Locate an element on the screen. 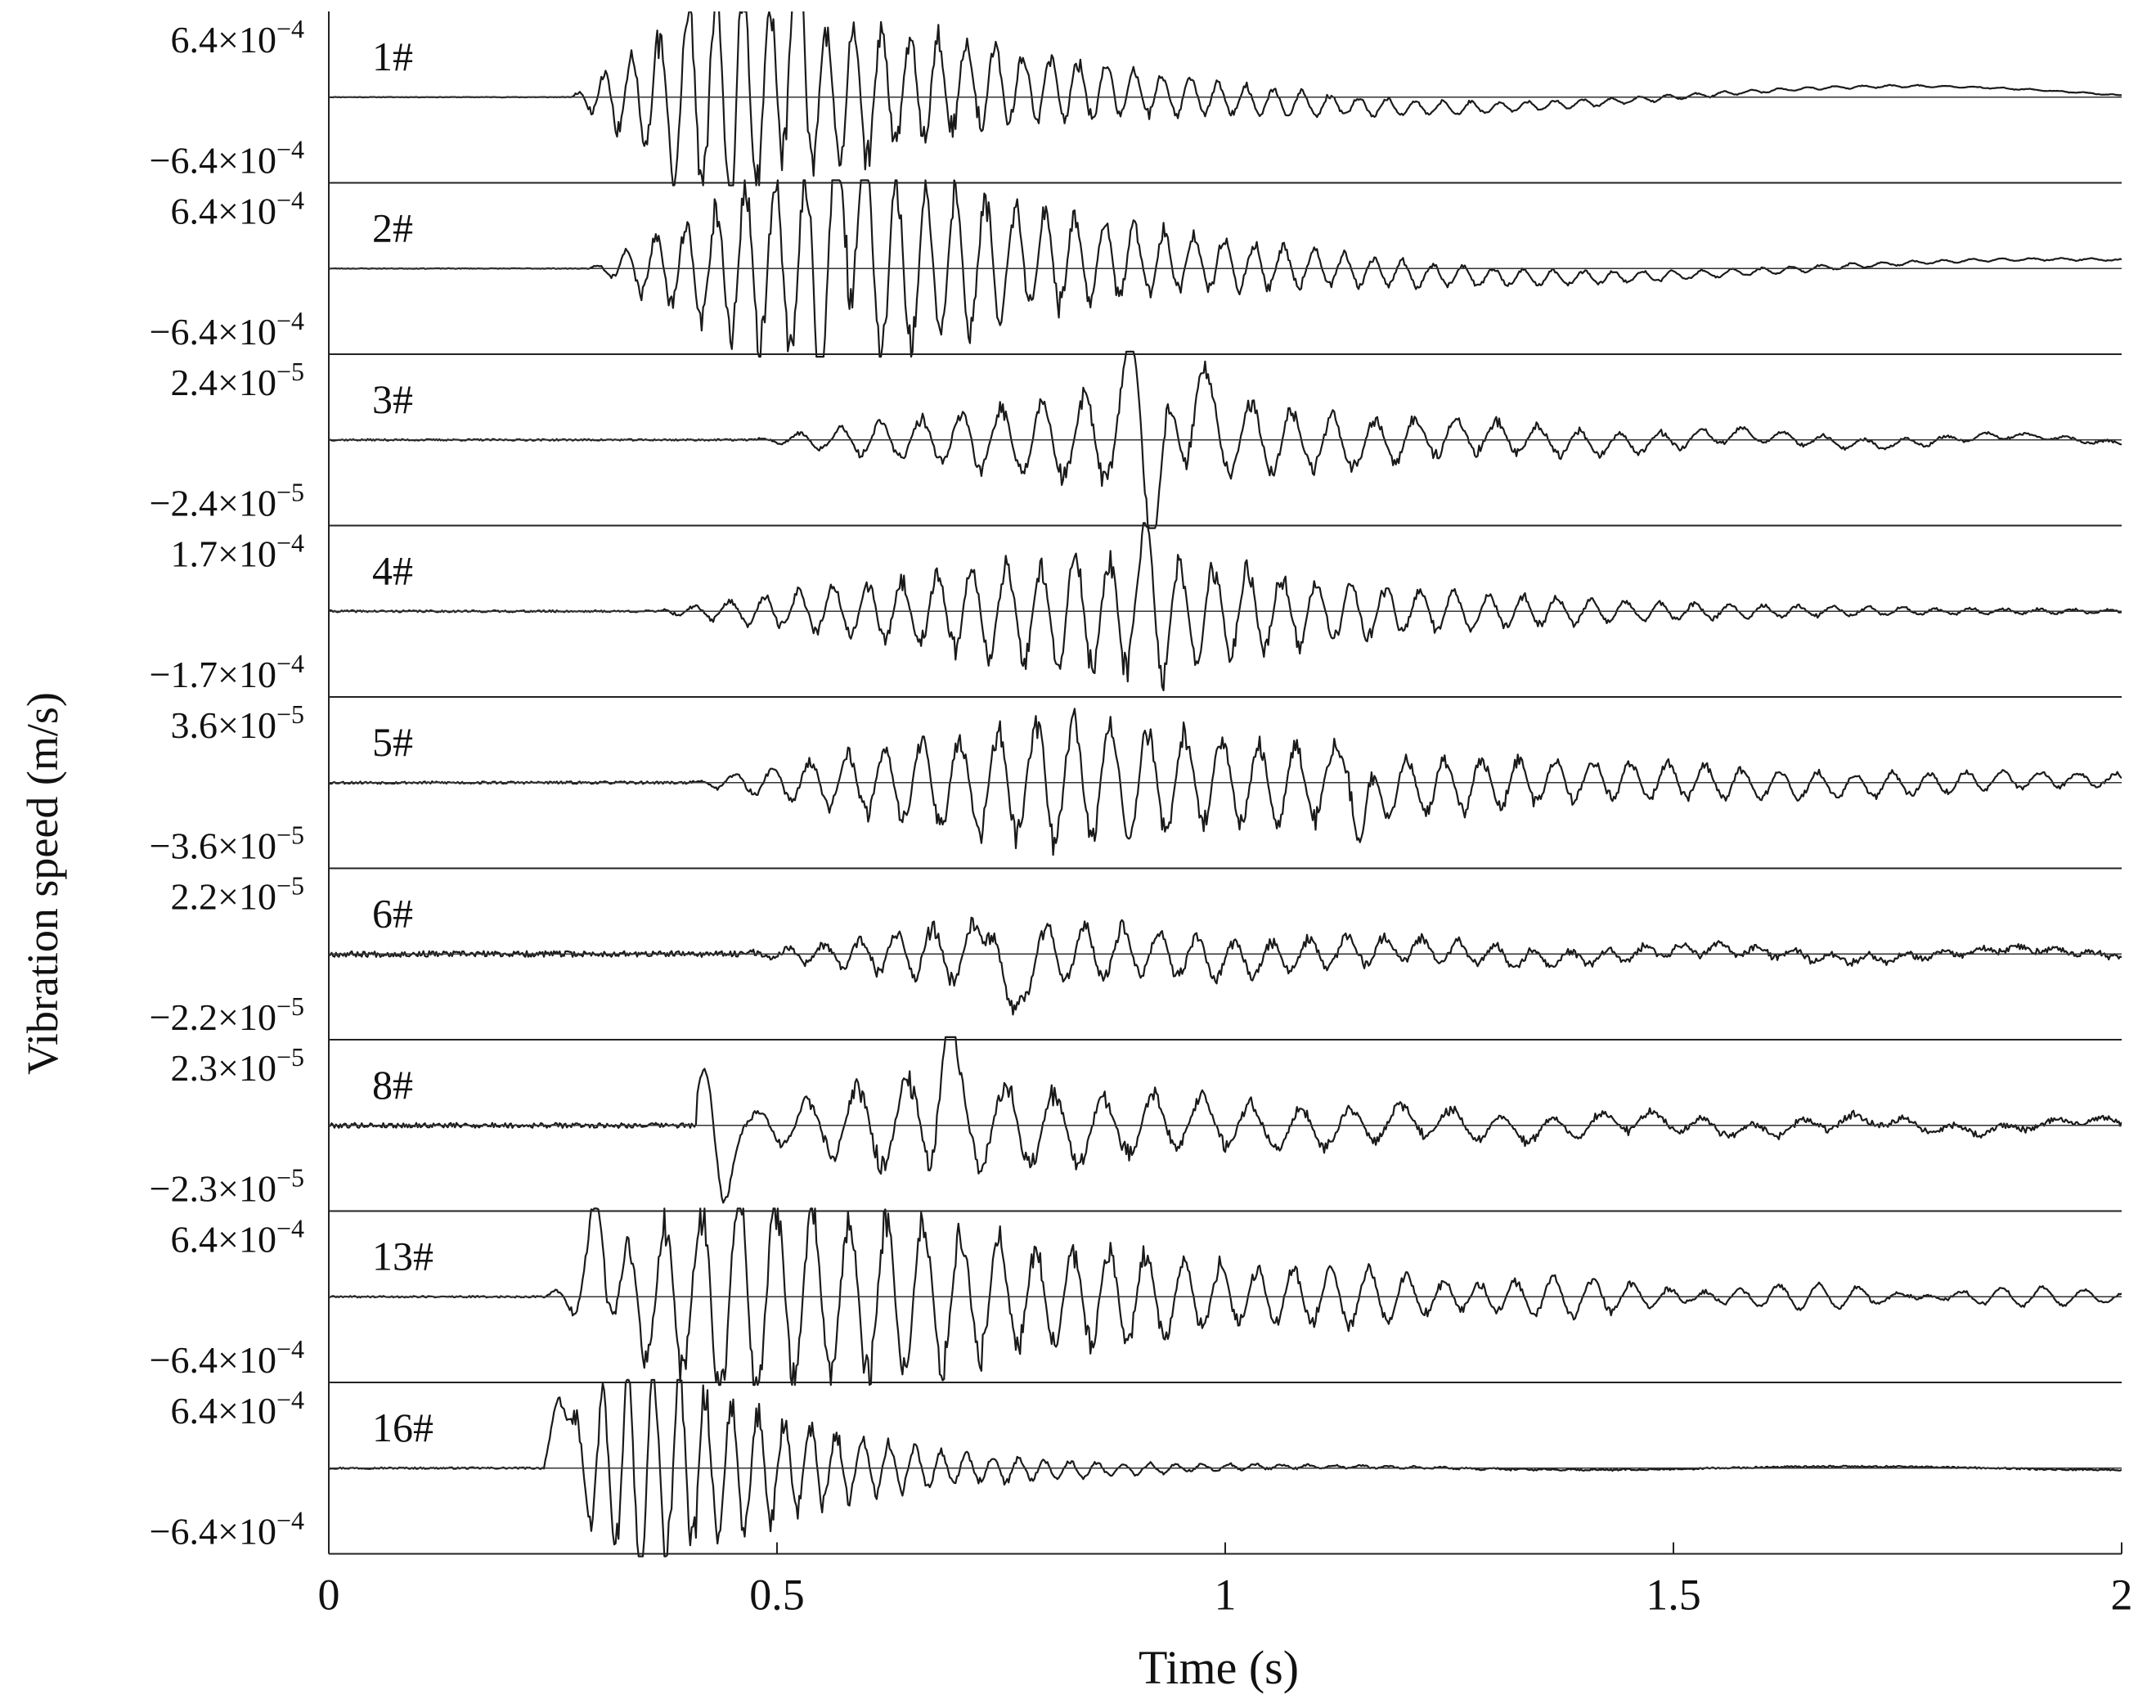 The width and height of the screenshot is (2156, 1708). y-tick-label-top: 1.7×10⁻⁴ is located at coordinates (238, 551).